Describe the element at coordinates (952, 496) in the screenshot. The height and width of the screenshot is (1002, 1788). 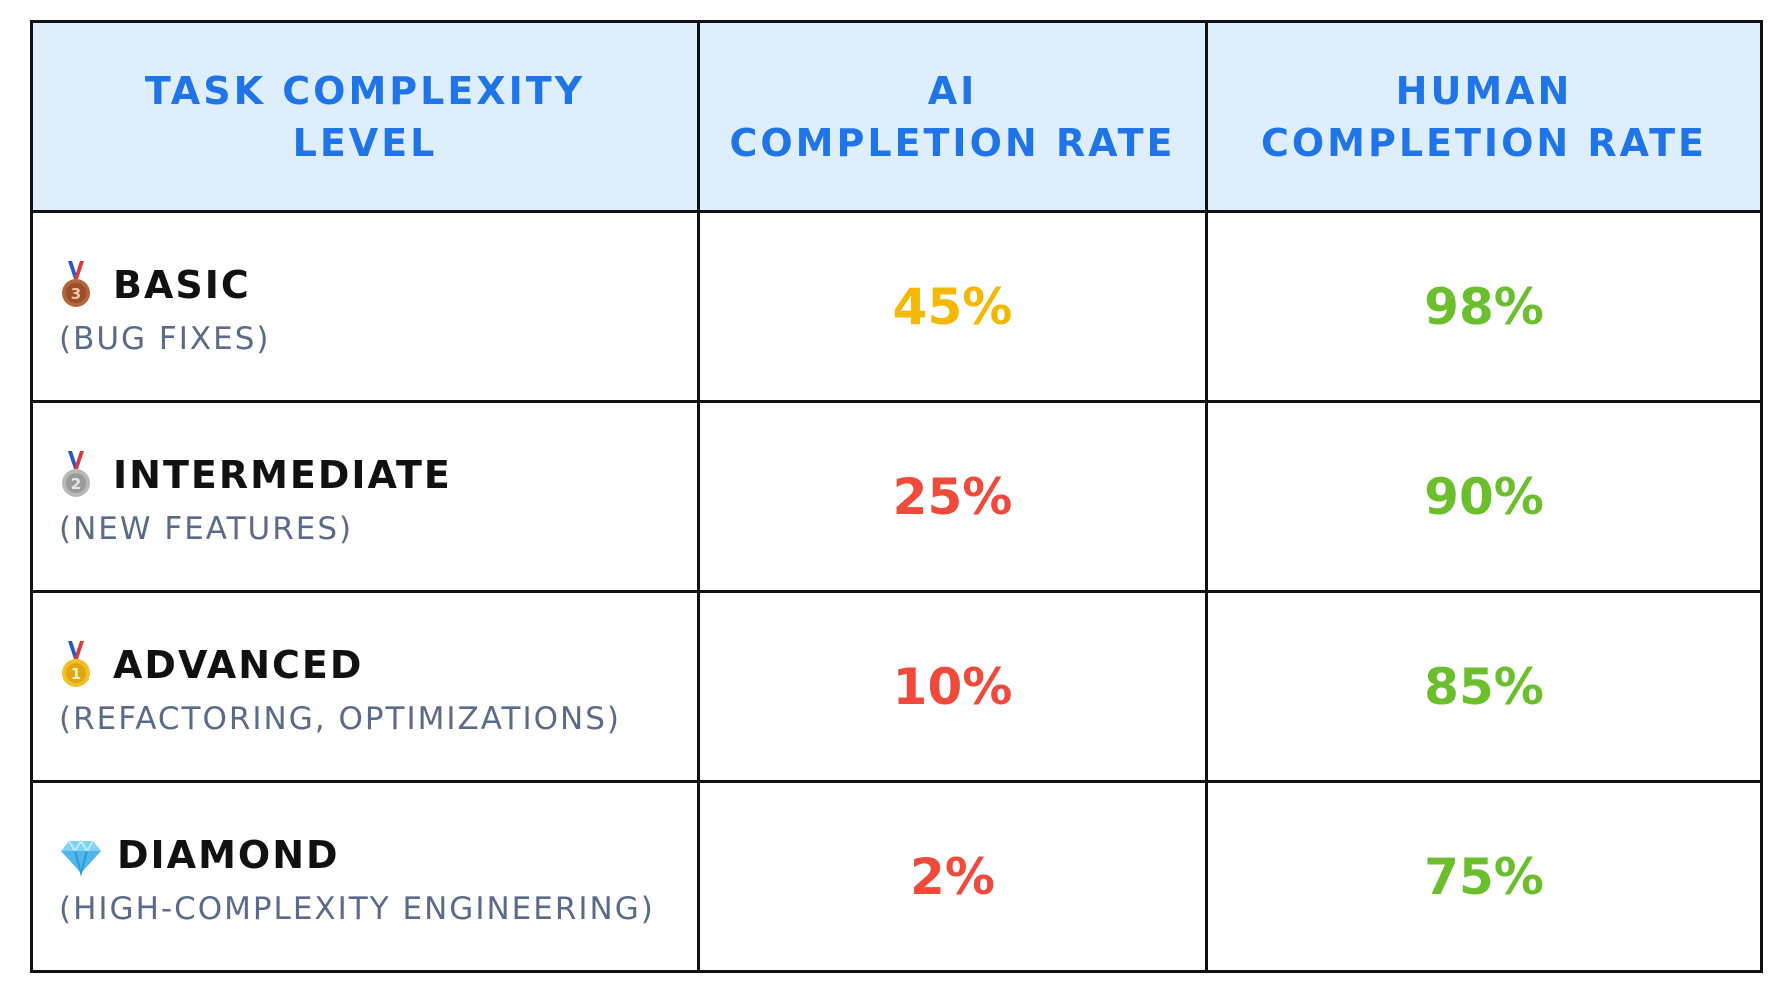
I see `ai-rate: 25%` at that location.